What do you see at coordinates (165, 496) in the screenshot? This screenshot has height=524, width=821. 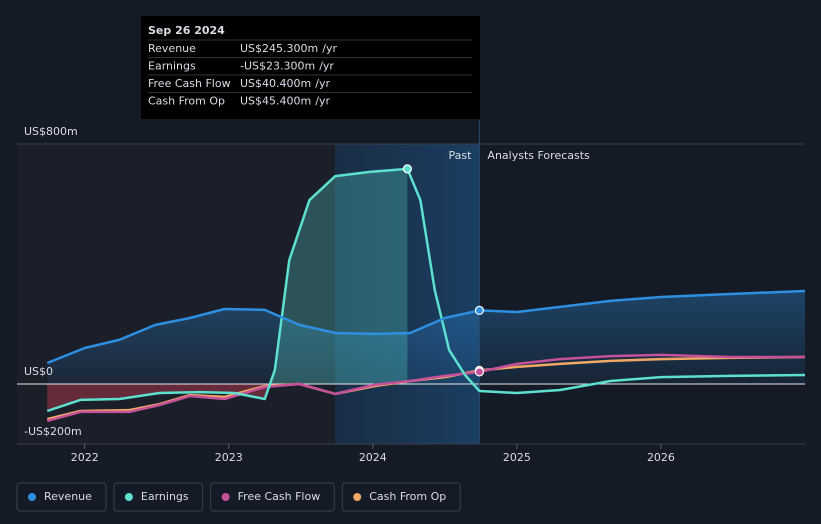 I see `legend-label: Earnings` at bounding box center [165, 496].